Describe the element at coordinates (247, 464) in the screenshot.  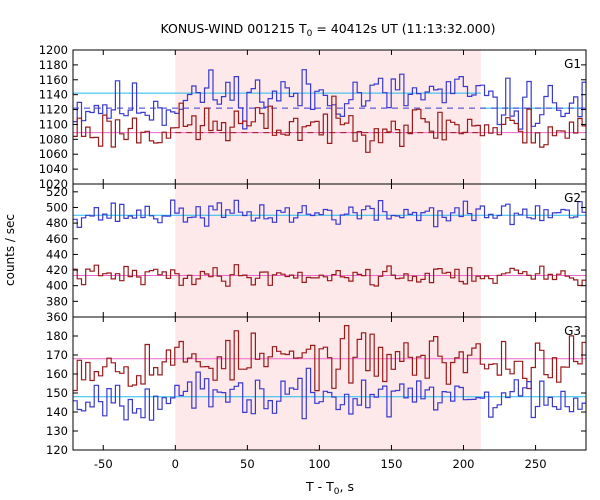
I see `x-tick-label: 50` at that location.